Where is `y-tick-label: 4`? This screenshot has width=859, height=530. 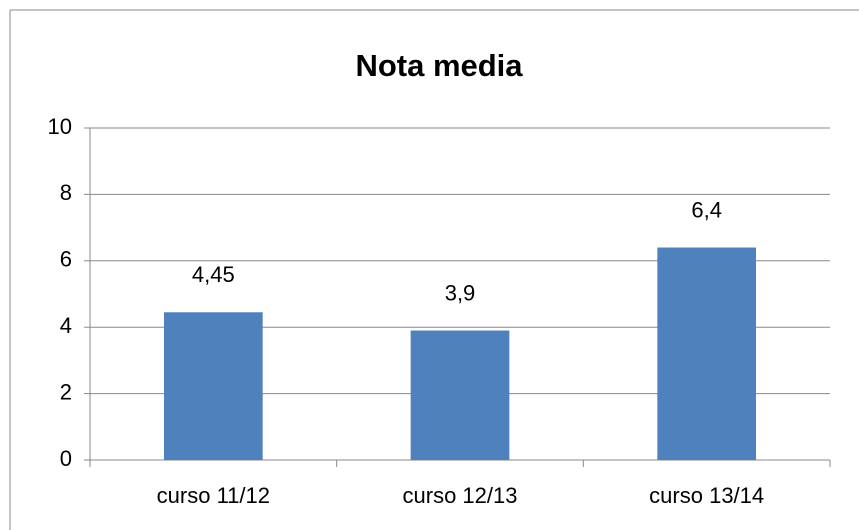 y-tick-label: 4 is located at coordinates (66, 325).